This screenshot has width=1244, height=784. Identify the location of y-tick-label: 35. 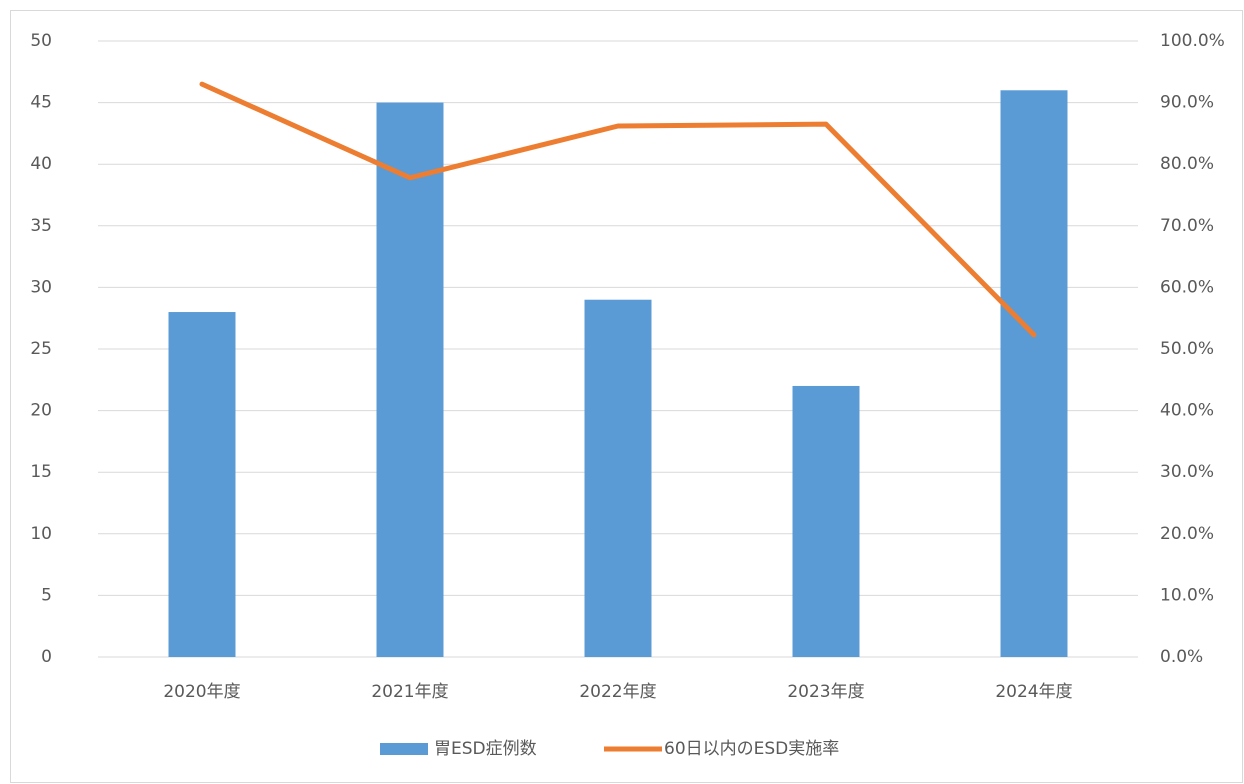
(41, 226).